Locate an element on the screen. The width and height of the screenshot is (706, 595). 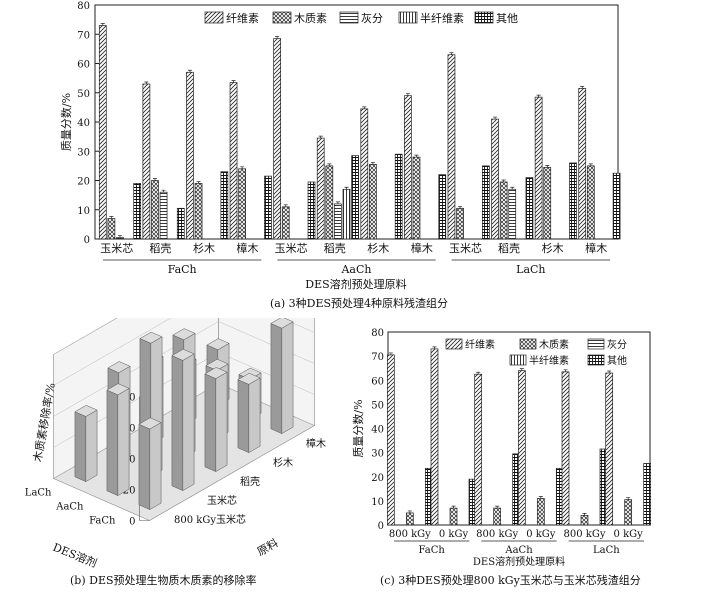
legend: 纤维素 木质素 灰分 半纤维素 其他 is located at coordinates (361, 18).